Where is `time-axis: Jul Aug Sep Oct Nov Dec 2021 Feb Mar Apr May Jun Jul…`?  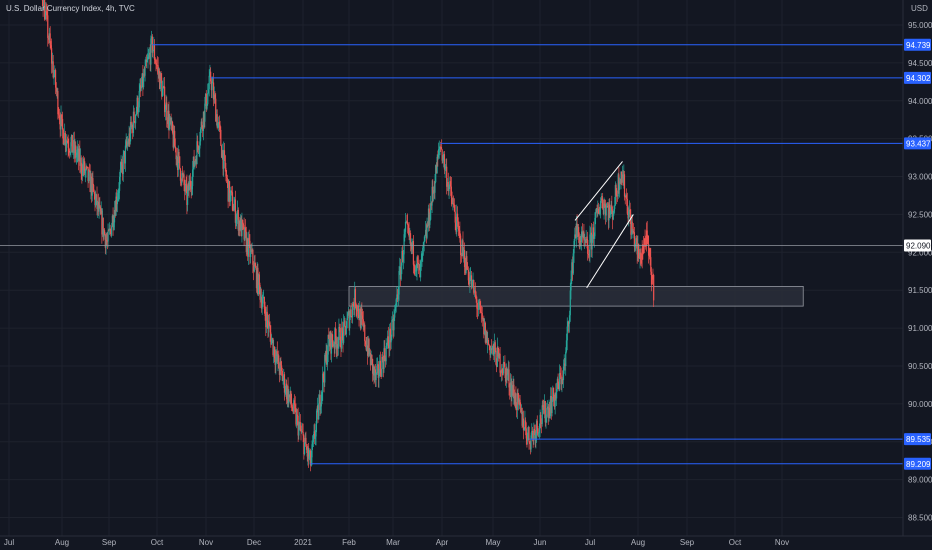 time-axis: Jul Aug Sep Oct Nov Dec 2021 Feb Mar Apr May Jun Jul… is located at coordinates (396, 542).